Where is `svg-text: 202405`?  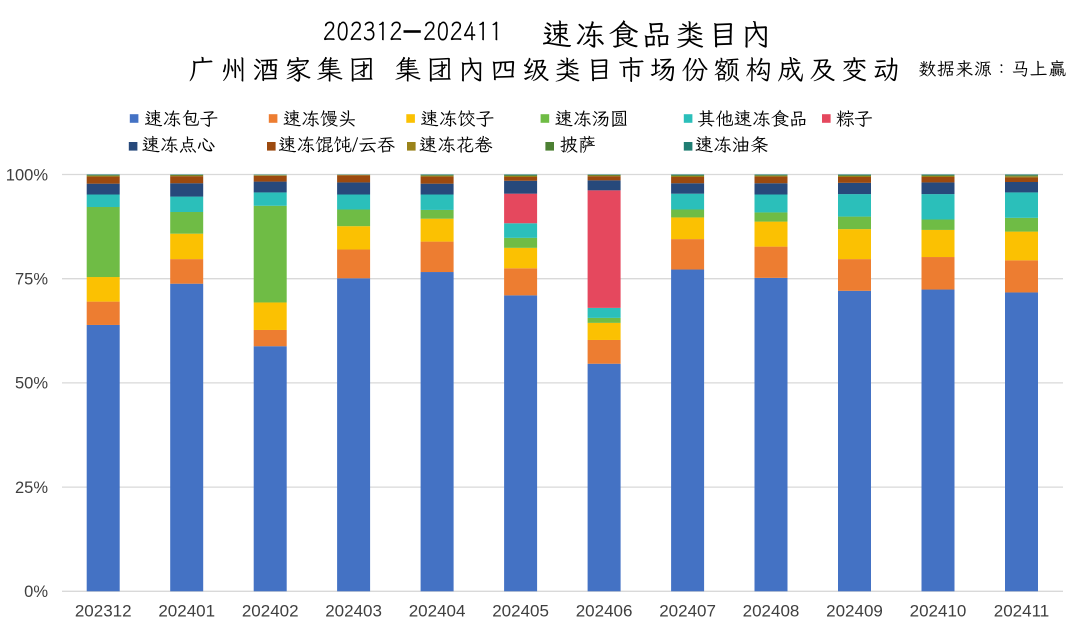
svg-text: 202405 is located at coordinates (520, 610).